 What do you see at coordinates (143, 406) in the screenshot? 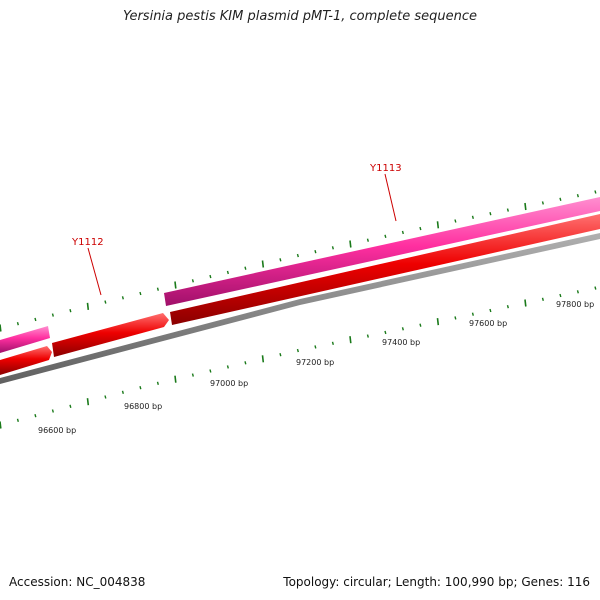
I see `bp-label-96800: 96800 bp` at bounding box center [143, 406].